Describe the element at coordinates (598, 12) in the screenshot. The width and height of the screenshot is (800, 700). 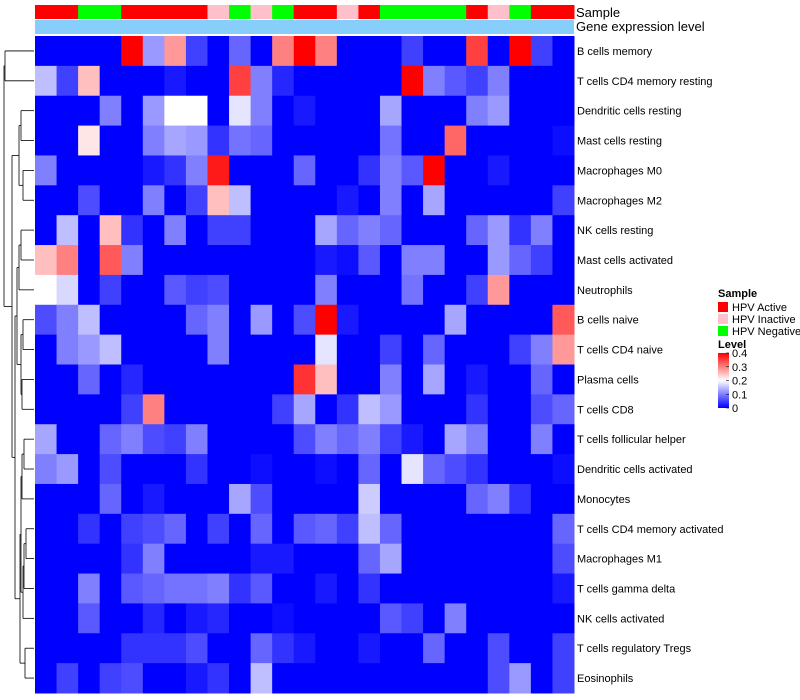
I see `annotation-label-sample: Sample` at that location.